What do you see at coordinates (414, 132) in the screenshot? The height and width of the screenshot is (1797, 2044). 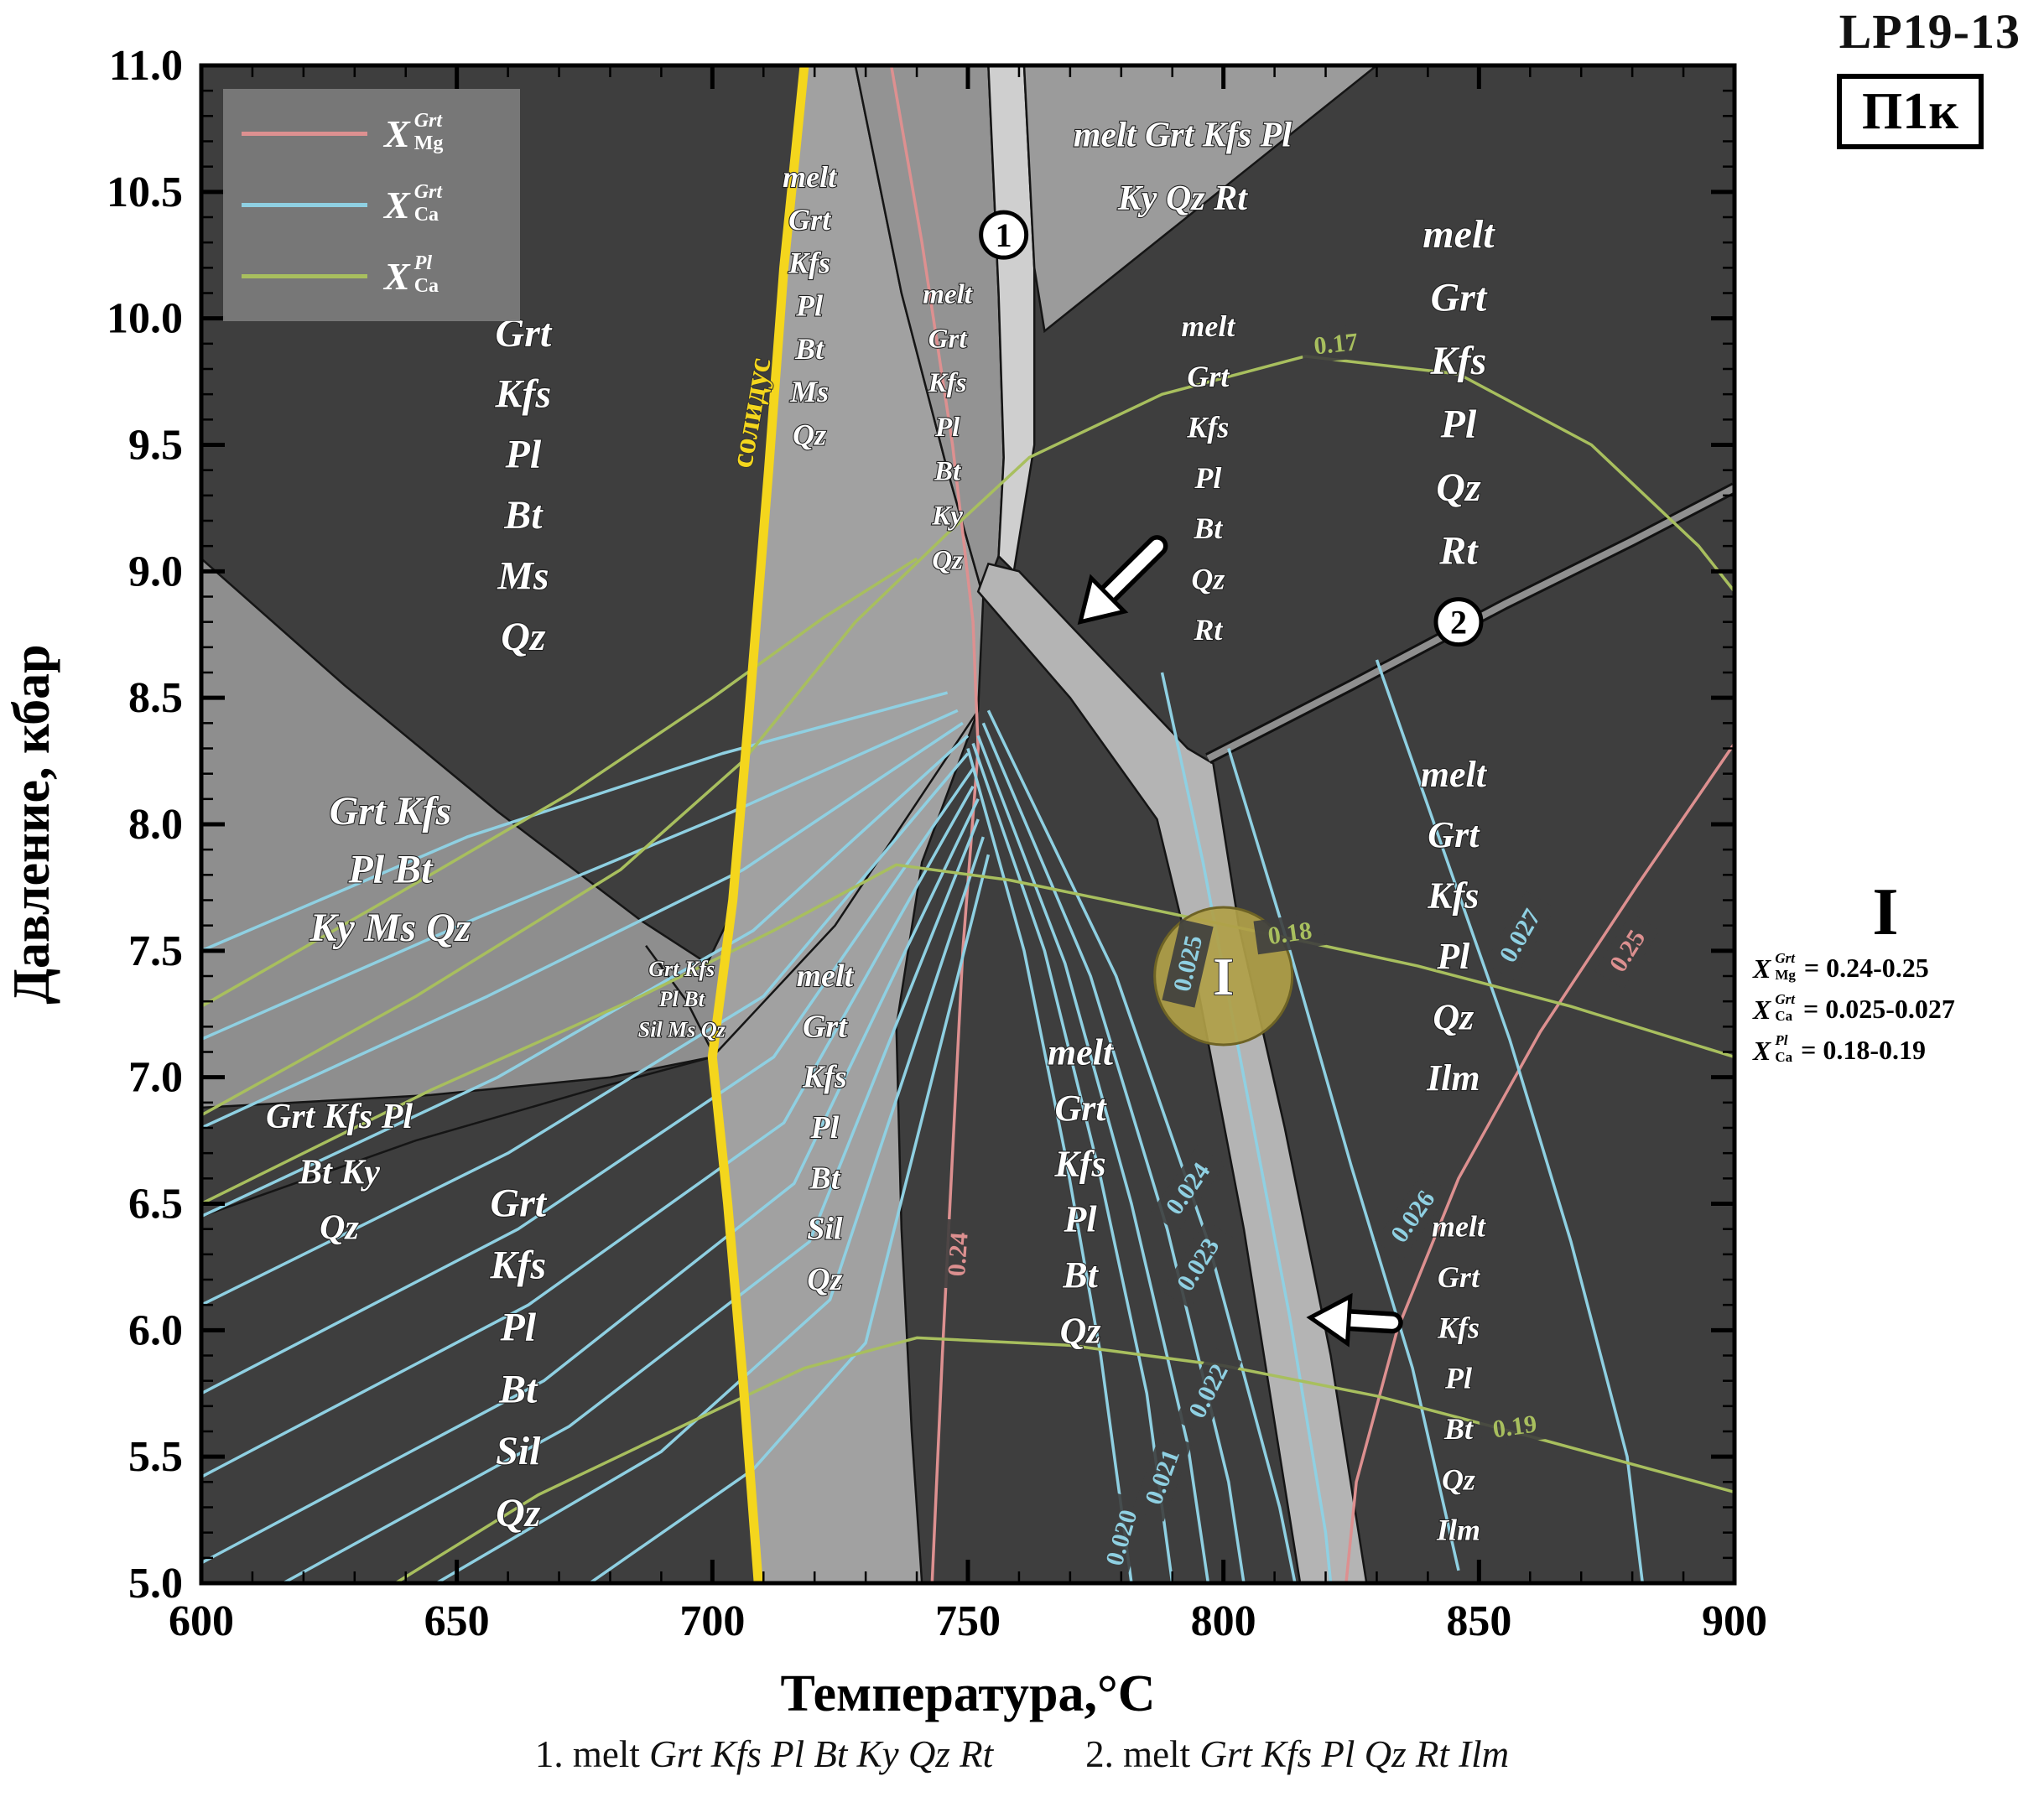 I see `legend-label: X Grt Mg` at bounding box center [414, 132].